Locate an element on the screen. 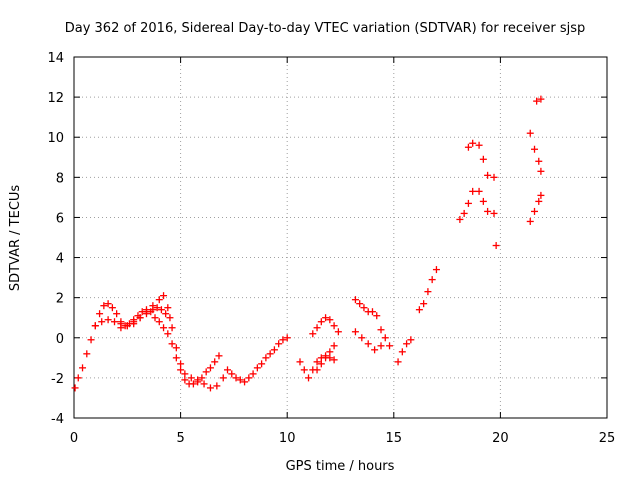 The width and height of the screenshot is (640, 480). y-tick-label: 0 is located at coordinates (60, 339).